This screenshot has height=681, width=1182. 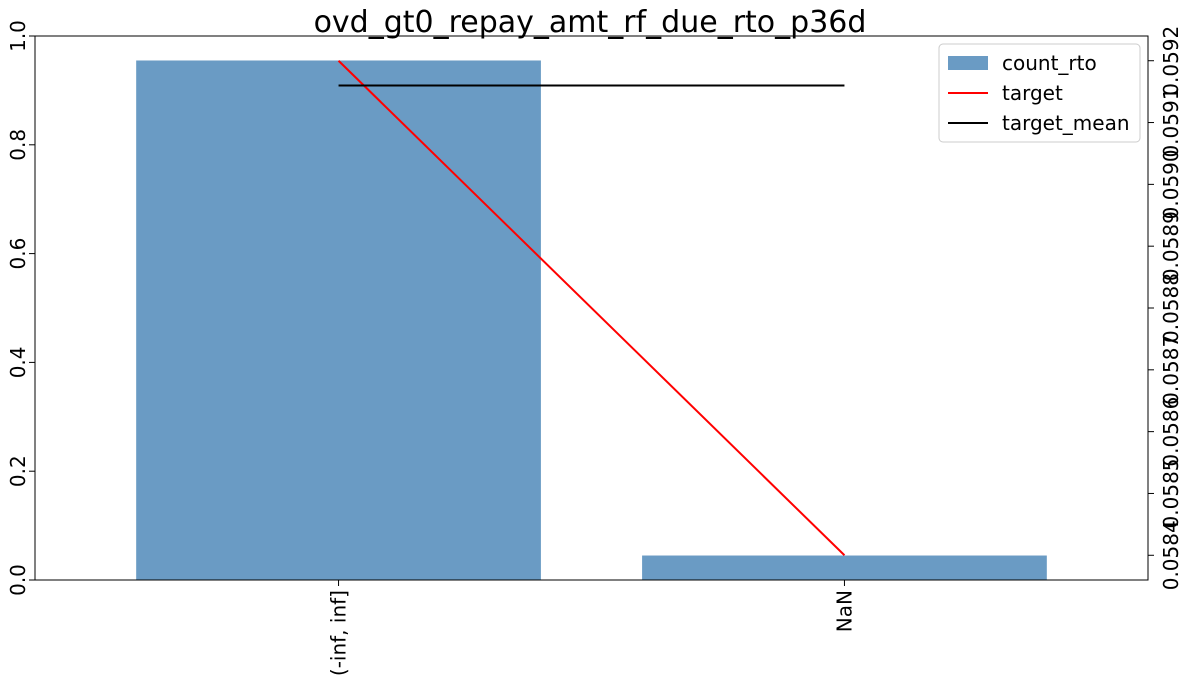 I want to click on right-tick-label: 0.0589, so click(x=1170, y=246).